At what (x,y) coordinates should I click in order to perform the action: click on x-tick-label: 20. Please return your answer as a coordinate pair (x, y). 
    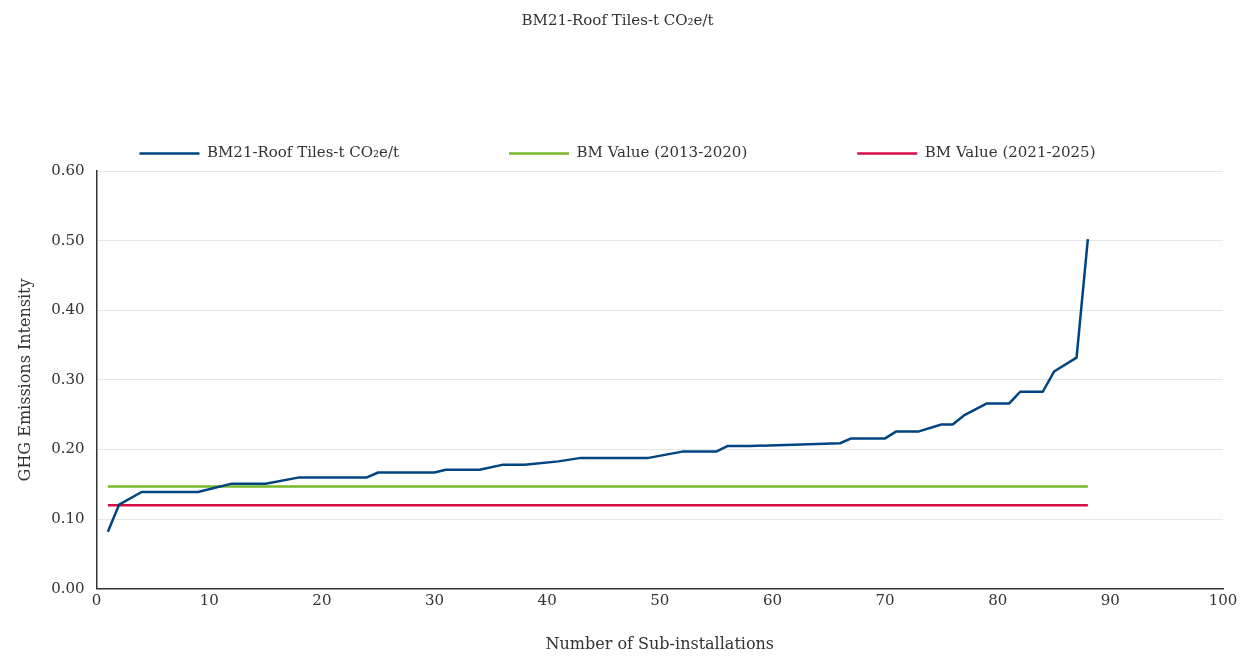
    Looking at the image, I should click on (322, 599).